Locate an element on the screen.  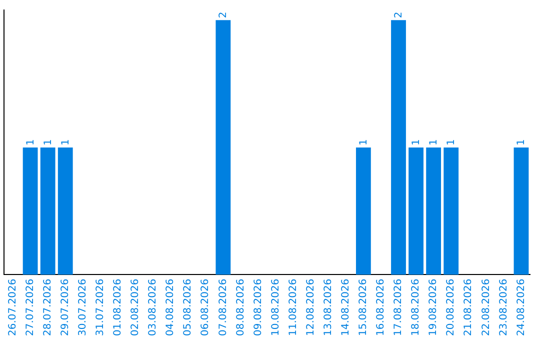
x-tick-label: 20.08.2026 is located at coordinates (451, 307).